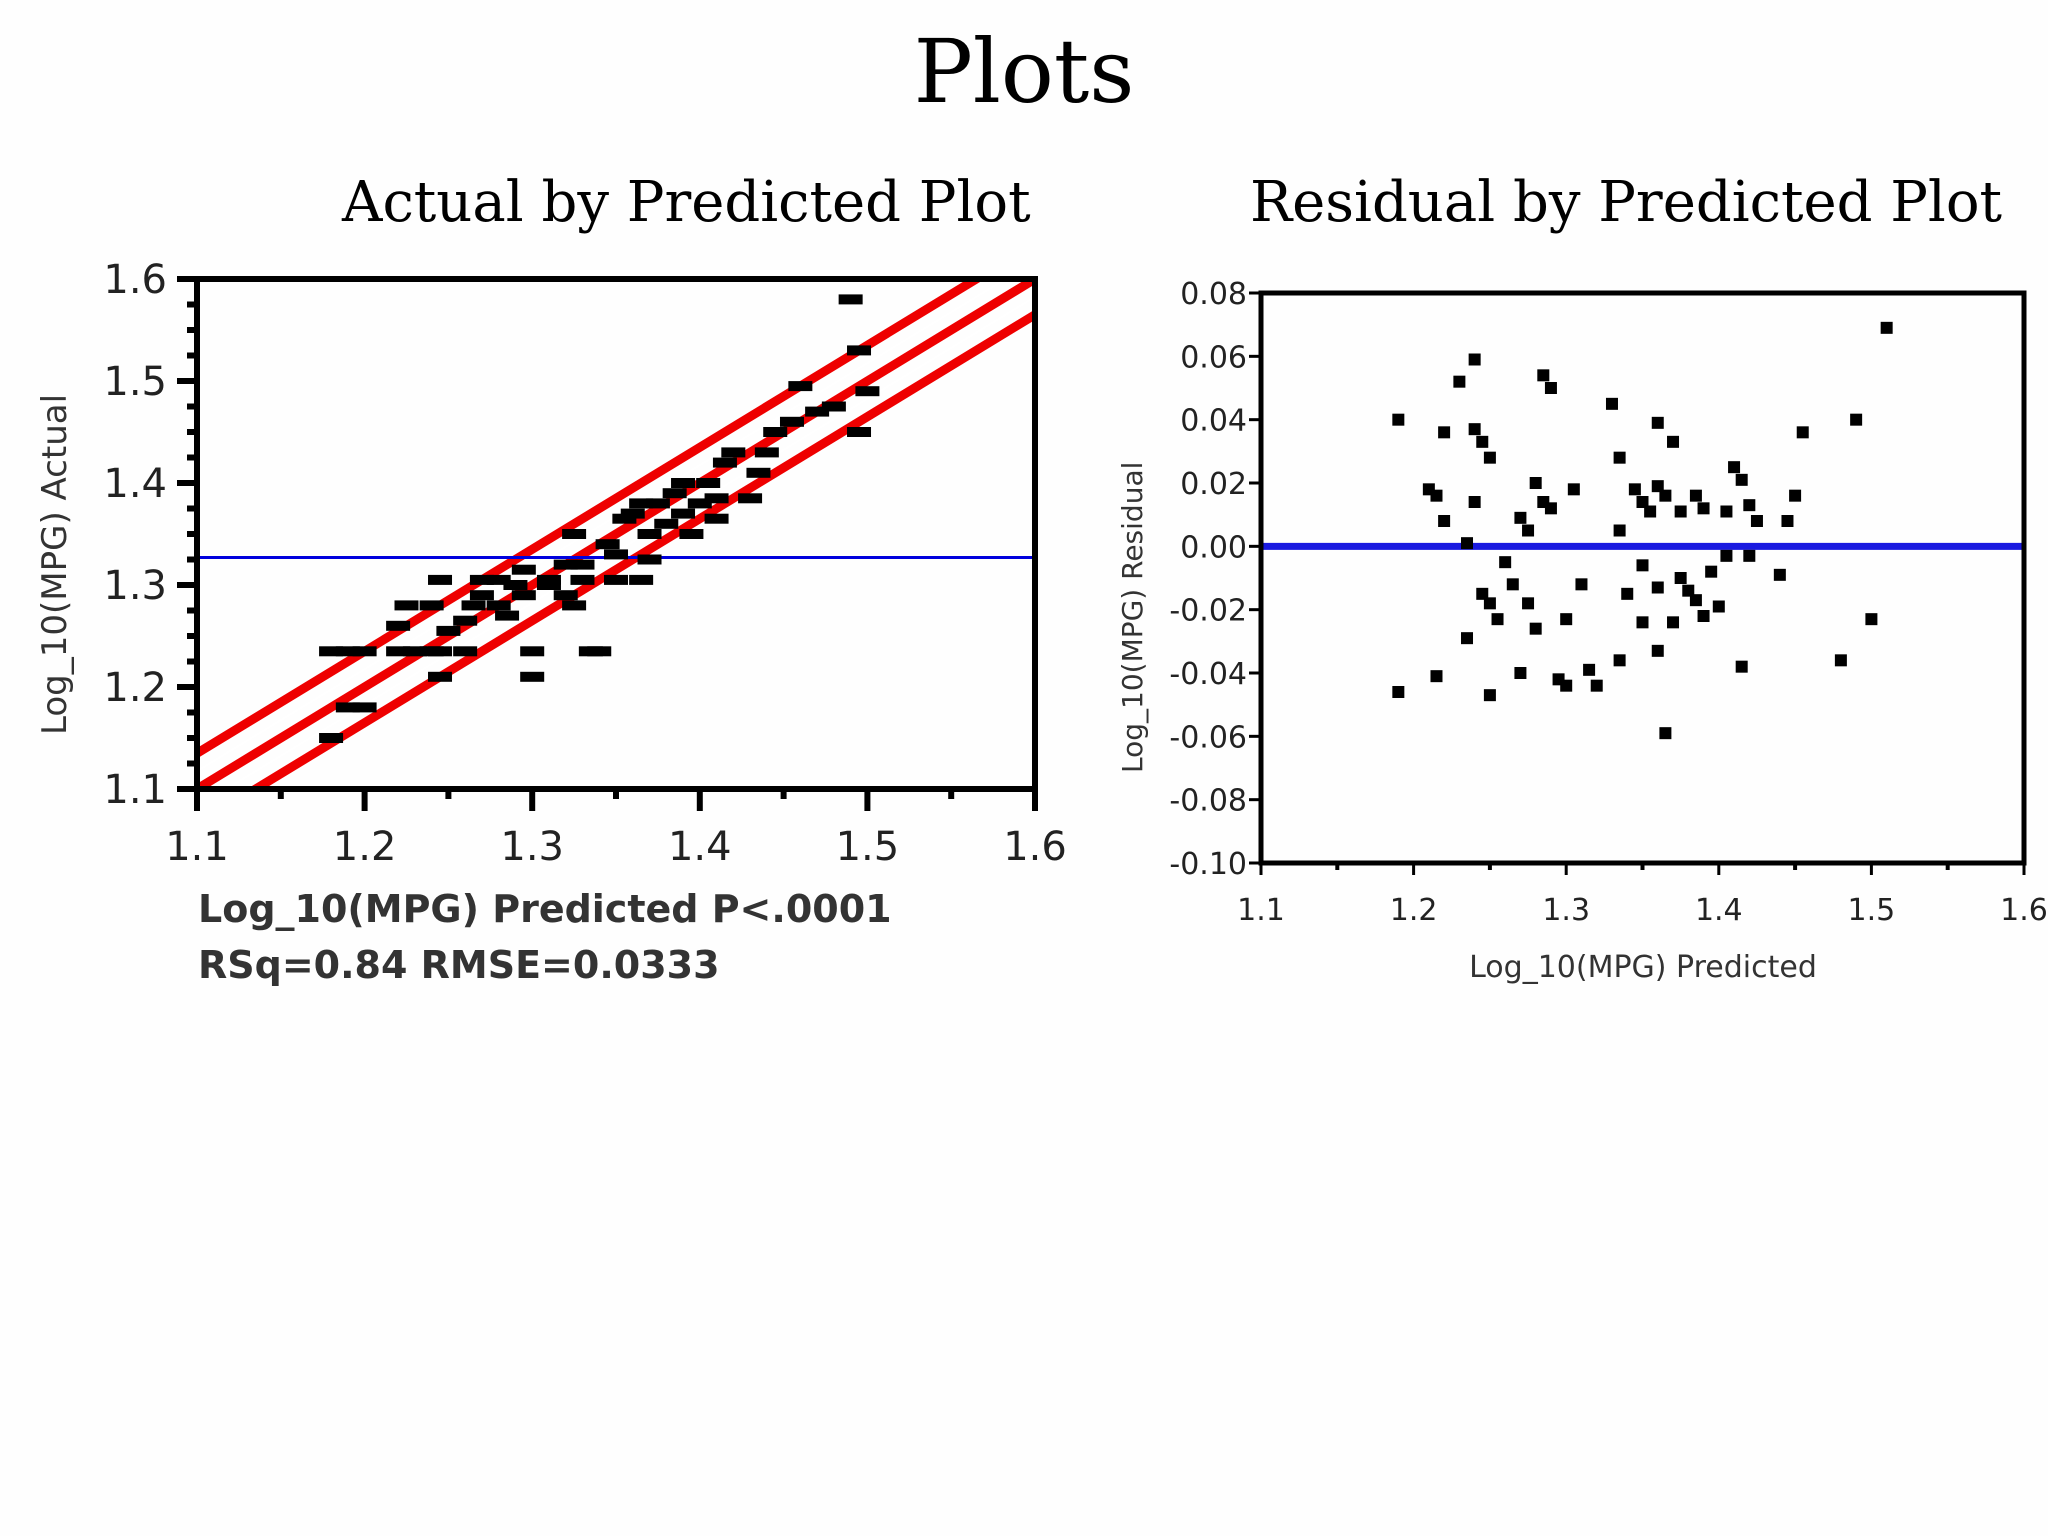 The width and height of the screenshot is (2048, 1536). Describe the element at coordinates (545, 909) in the screenshot. I see `x-axis-label: Log_10(MPG) Predicted P<.0001` at that location.